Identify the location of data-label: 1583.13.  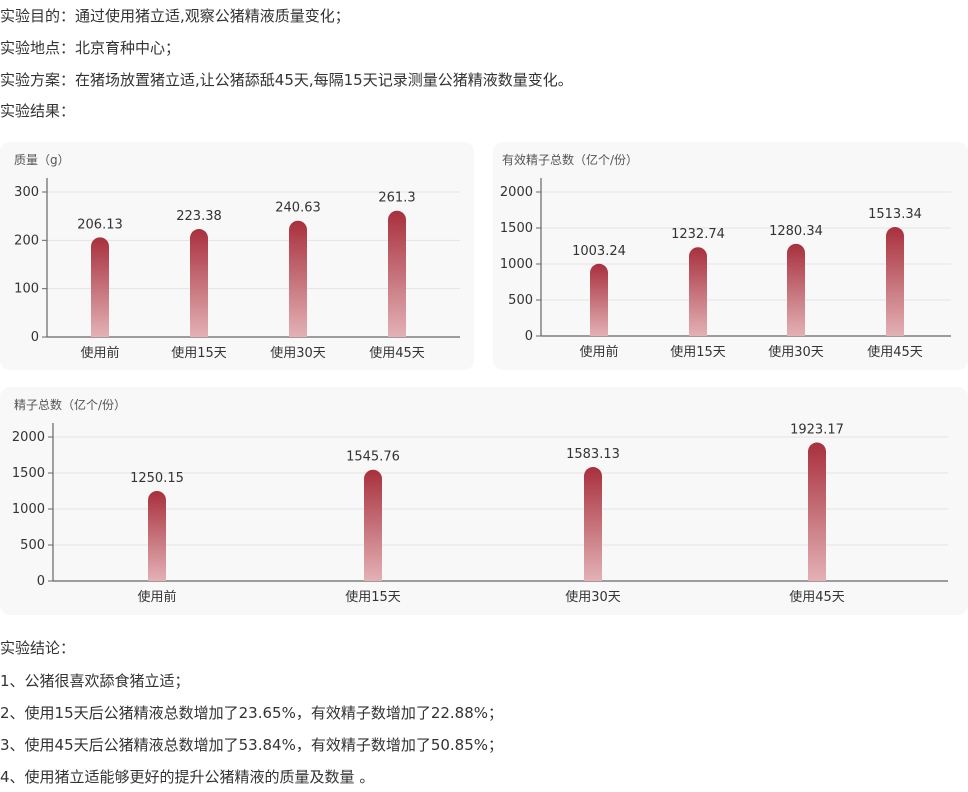
(593, 454).